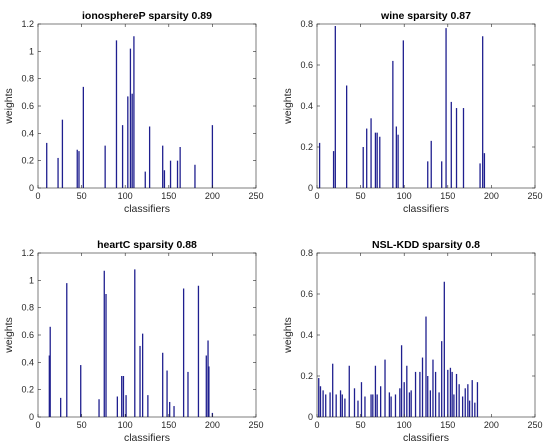 This screenshot has width=543, height=447. I want to click on chart-title: wine sparsity 0.87, so click(425, 16).